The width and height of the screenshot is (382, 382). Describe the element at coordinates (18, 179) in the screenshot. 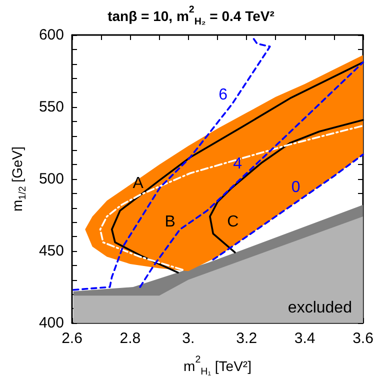

I see `y-axis-title: m1/2 [GeV]` at that location.